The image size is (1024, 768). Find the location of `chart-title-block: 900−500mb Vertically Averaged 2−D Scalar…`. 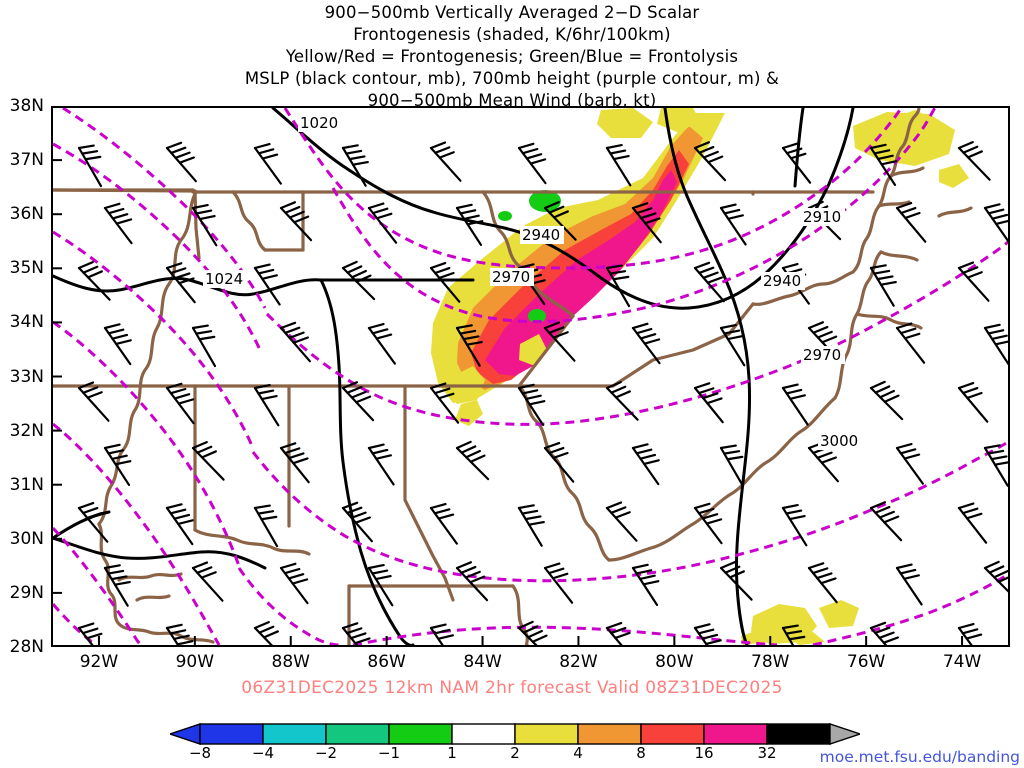

chart-title-block: 900−500mb Vertically Averaged 2−D Scalar… is located at coordinates (512, 57).